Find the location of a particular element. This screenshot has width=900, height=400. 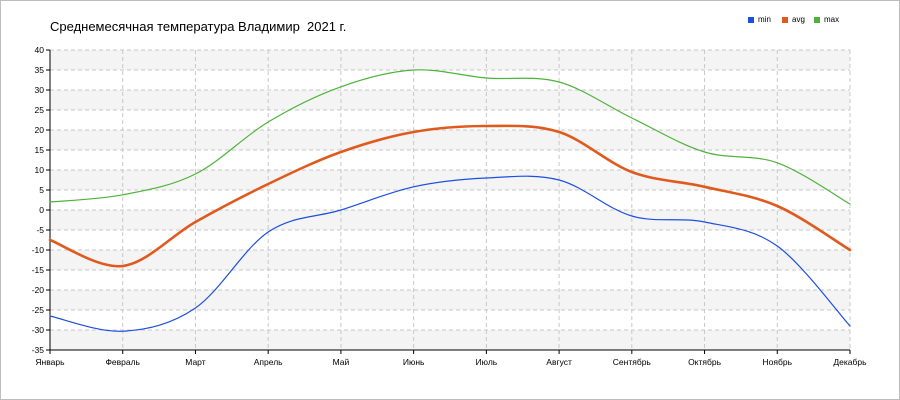

y-tick-label: 35 is located at coordinates (40, 70).